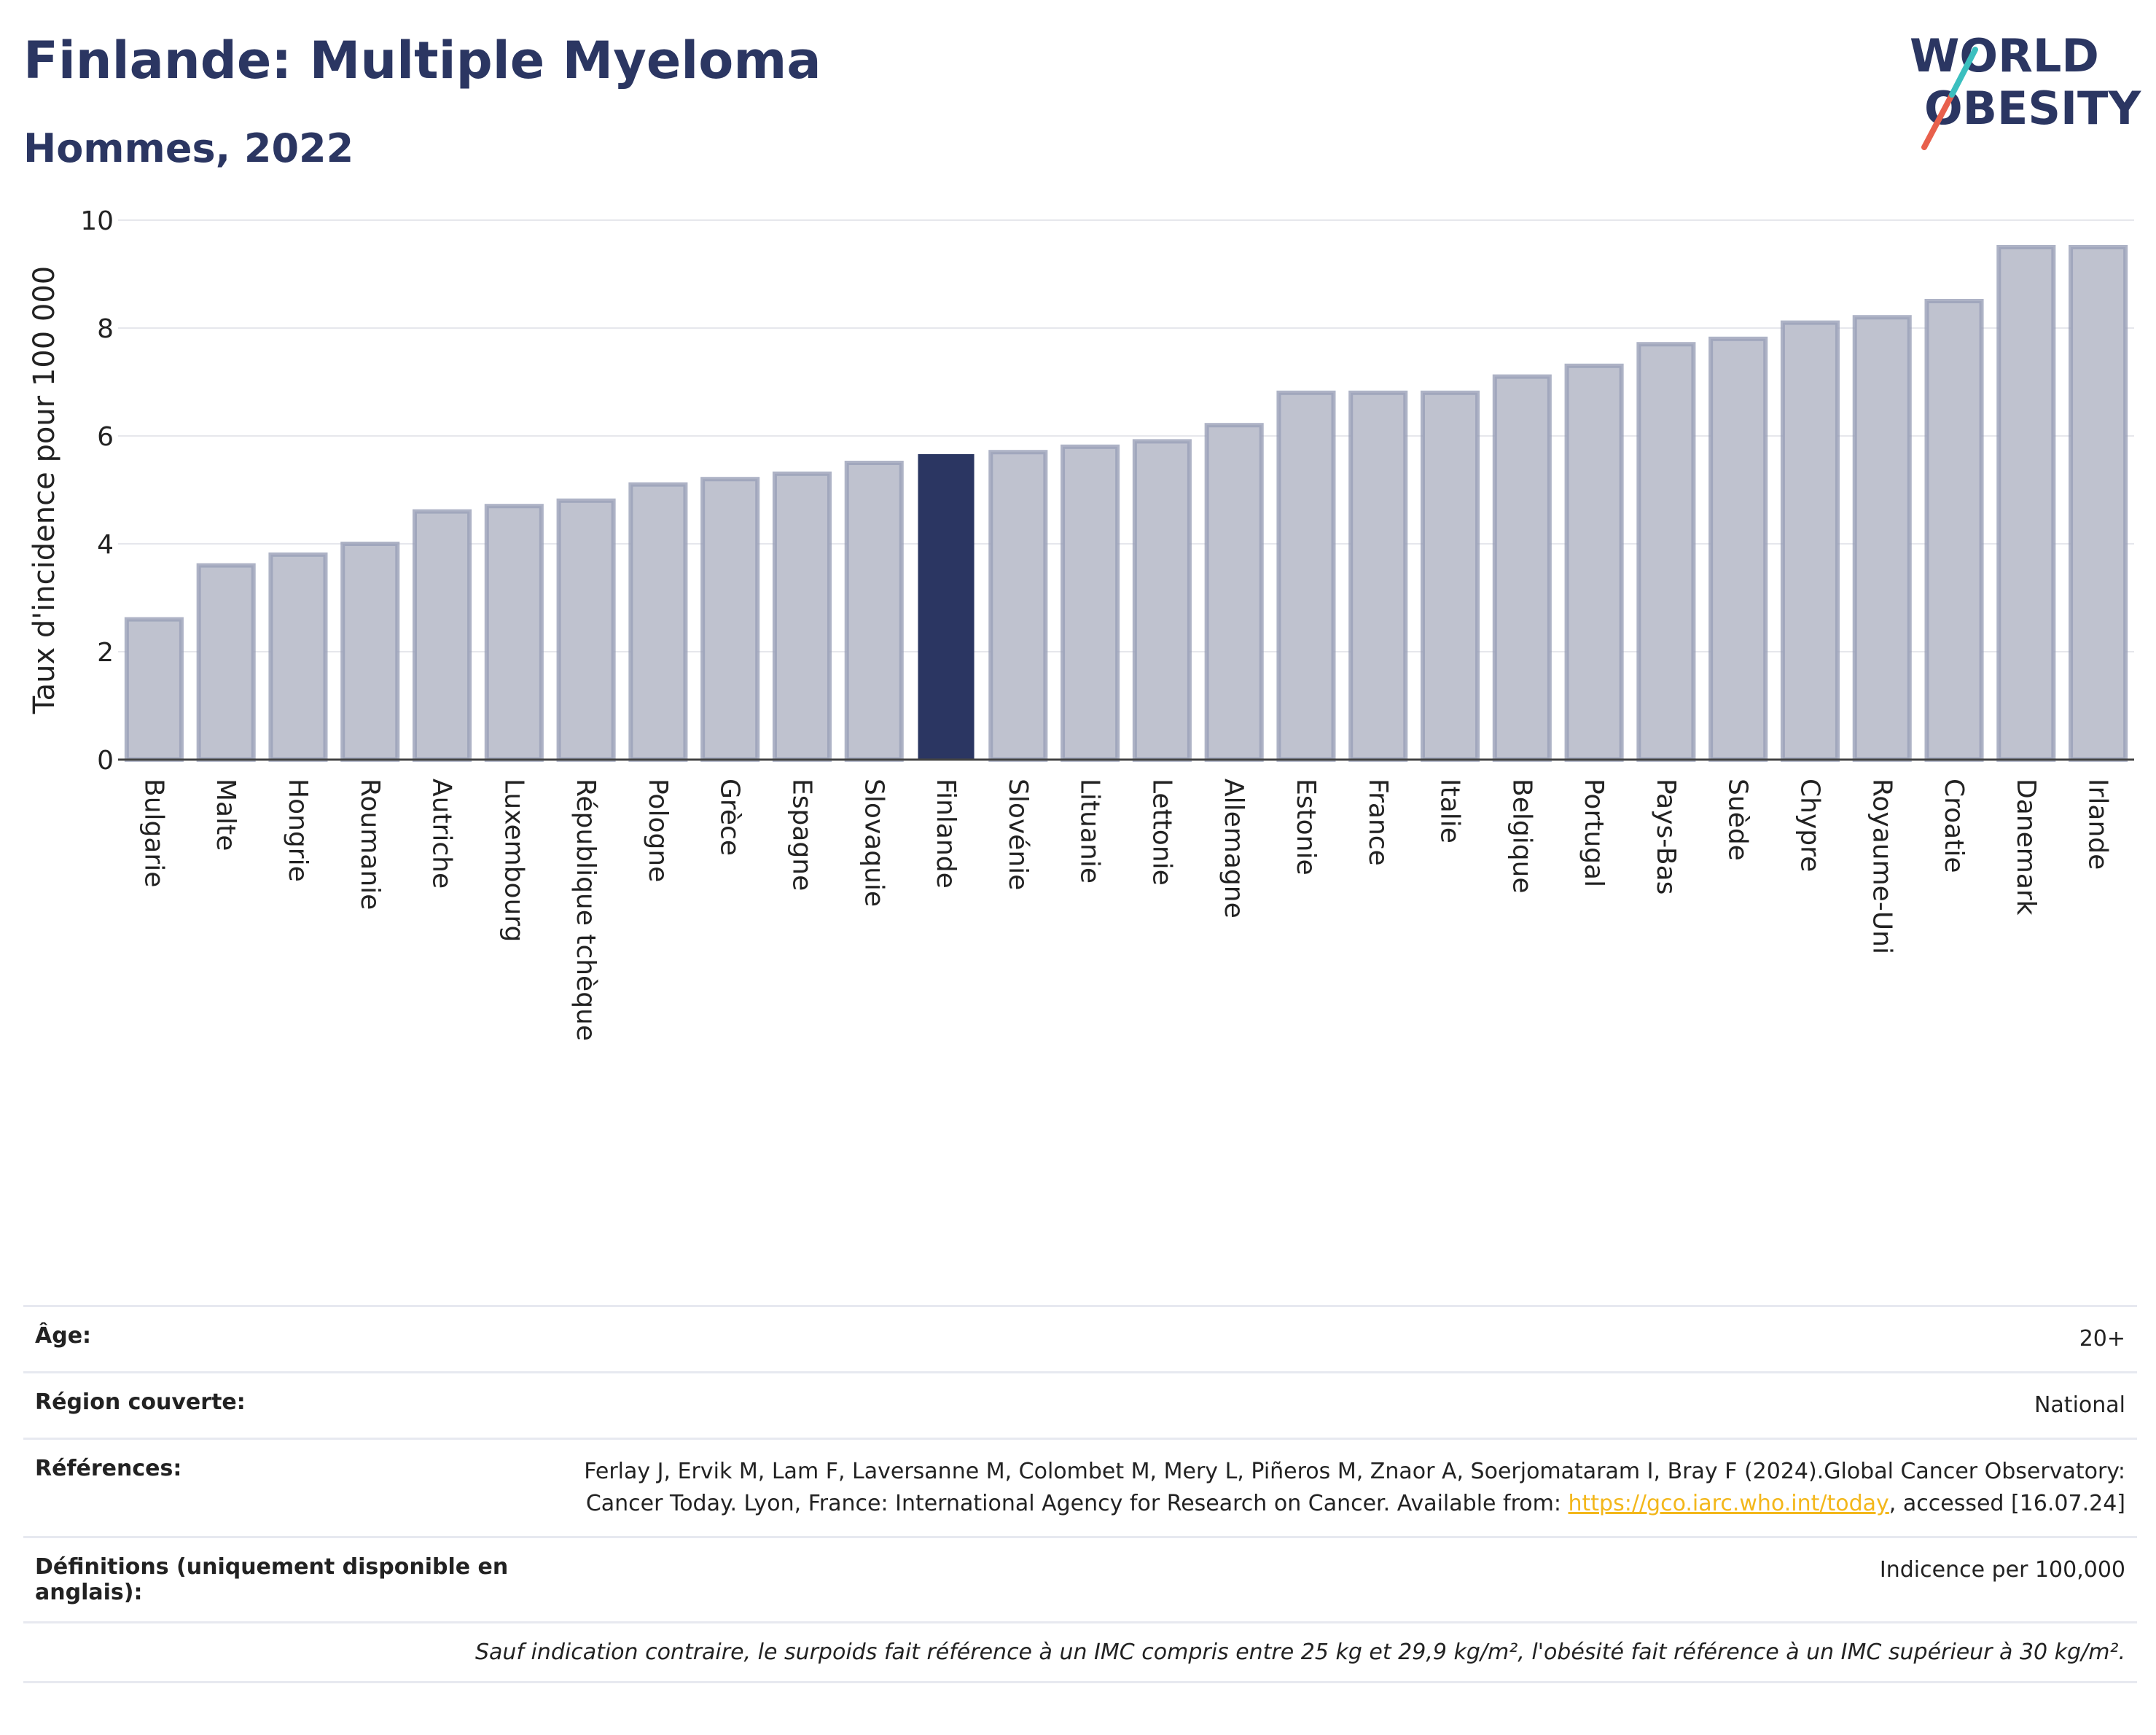 This screenshot has width=2156, height=1735. What do you see at coordinates (1450, 811) in the screenshot?
I see `x-tick-label: Italie` at bounding box center [1450, 811].